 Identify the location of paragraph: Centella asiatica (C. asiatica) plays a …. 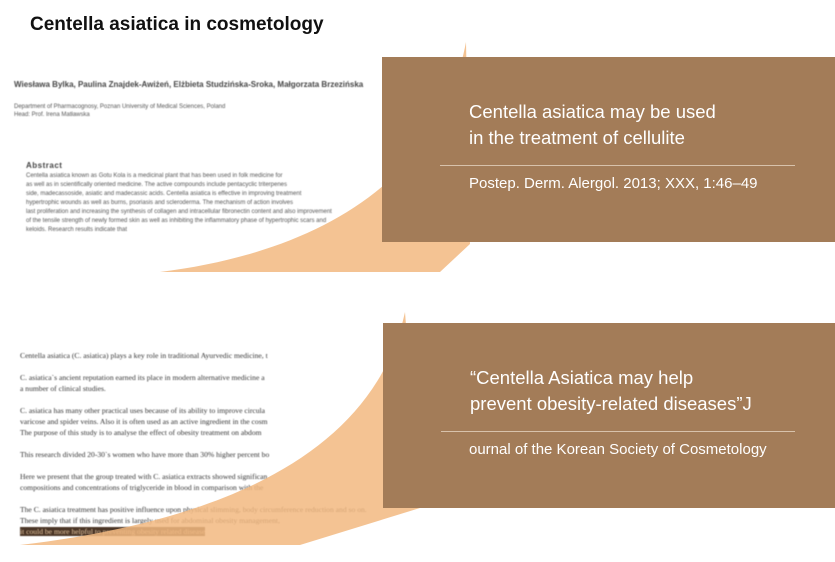
(144, 355).